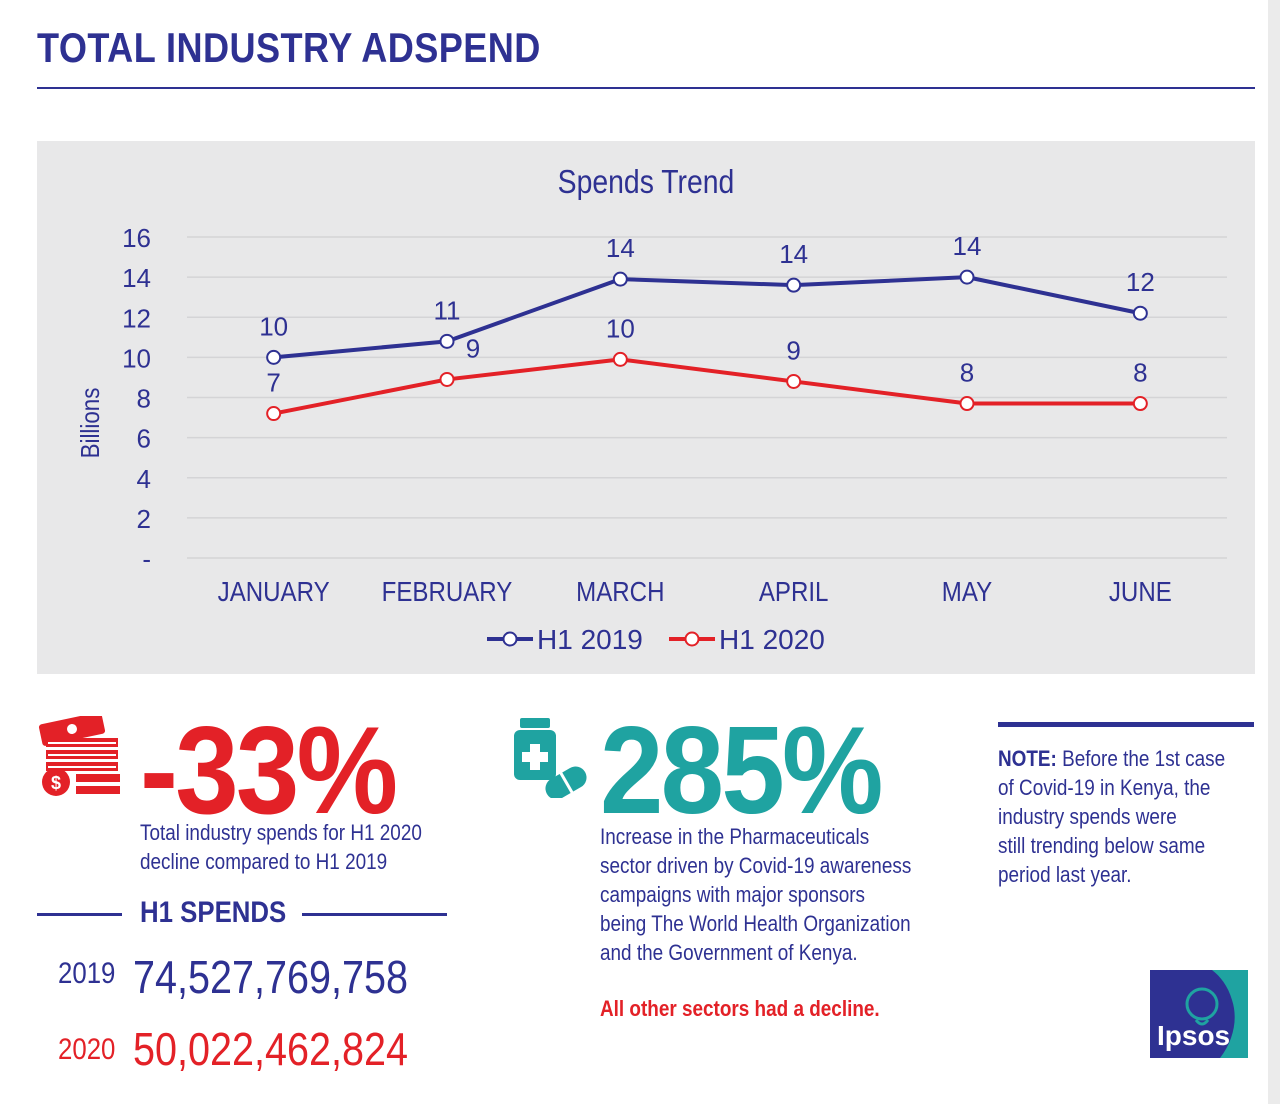 The image size is (1280, 1104). What do you see at coordinates (289, 47) in the screenshot?
I see `page-title: TOTAL INDUSTRY ADSPEND` at bounding box center [289, 47].